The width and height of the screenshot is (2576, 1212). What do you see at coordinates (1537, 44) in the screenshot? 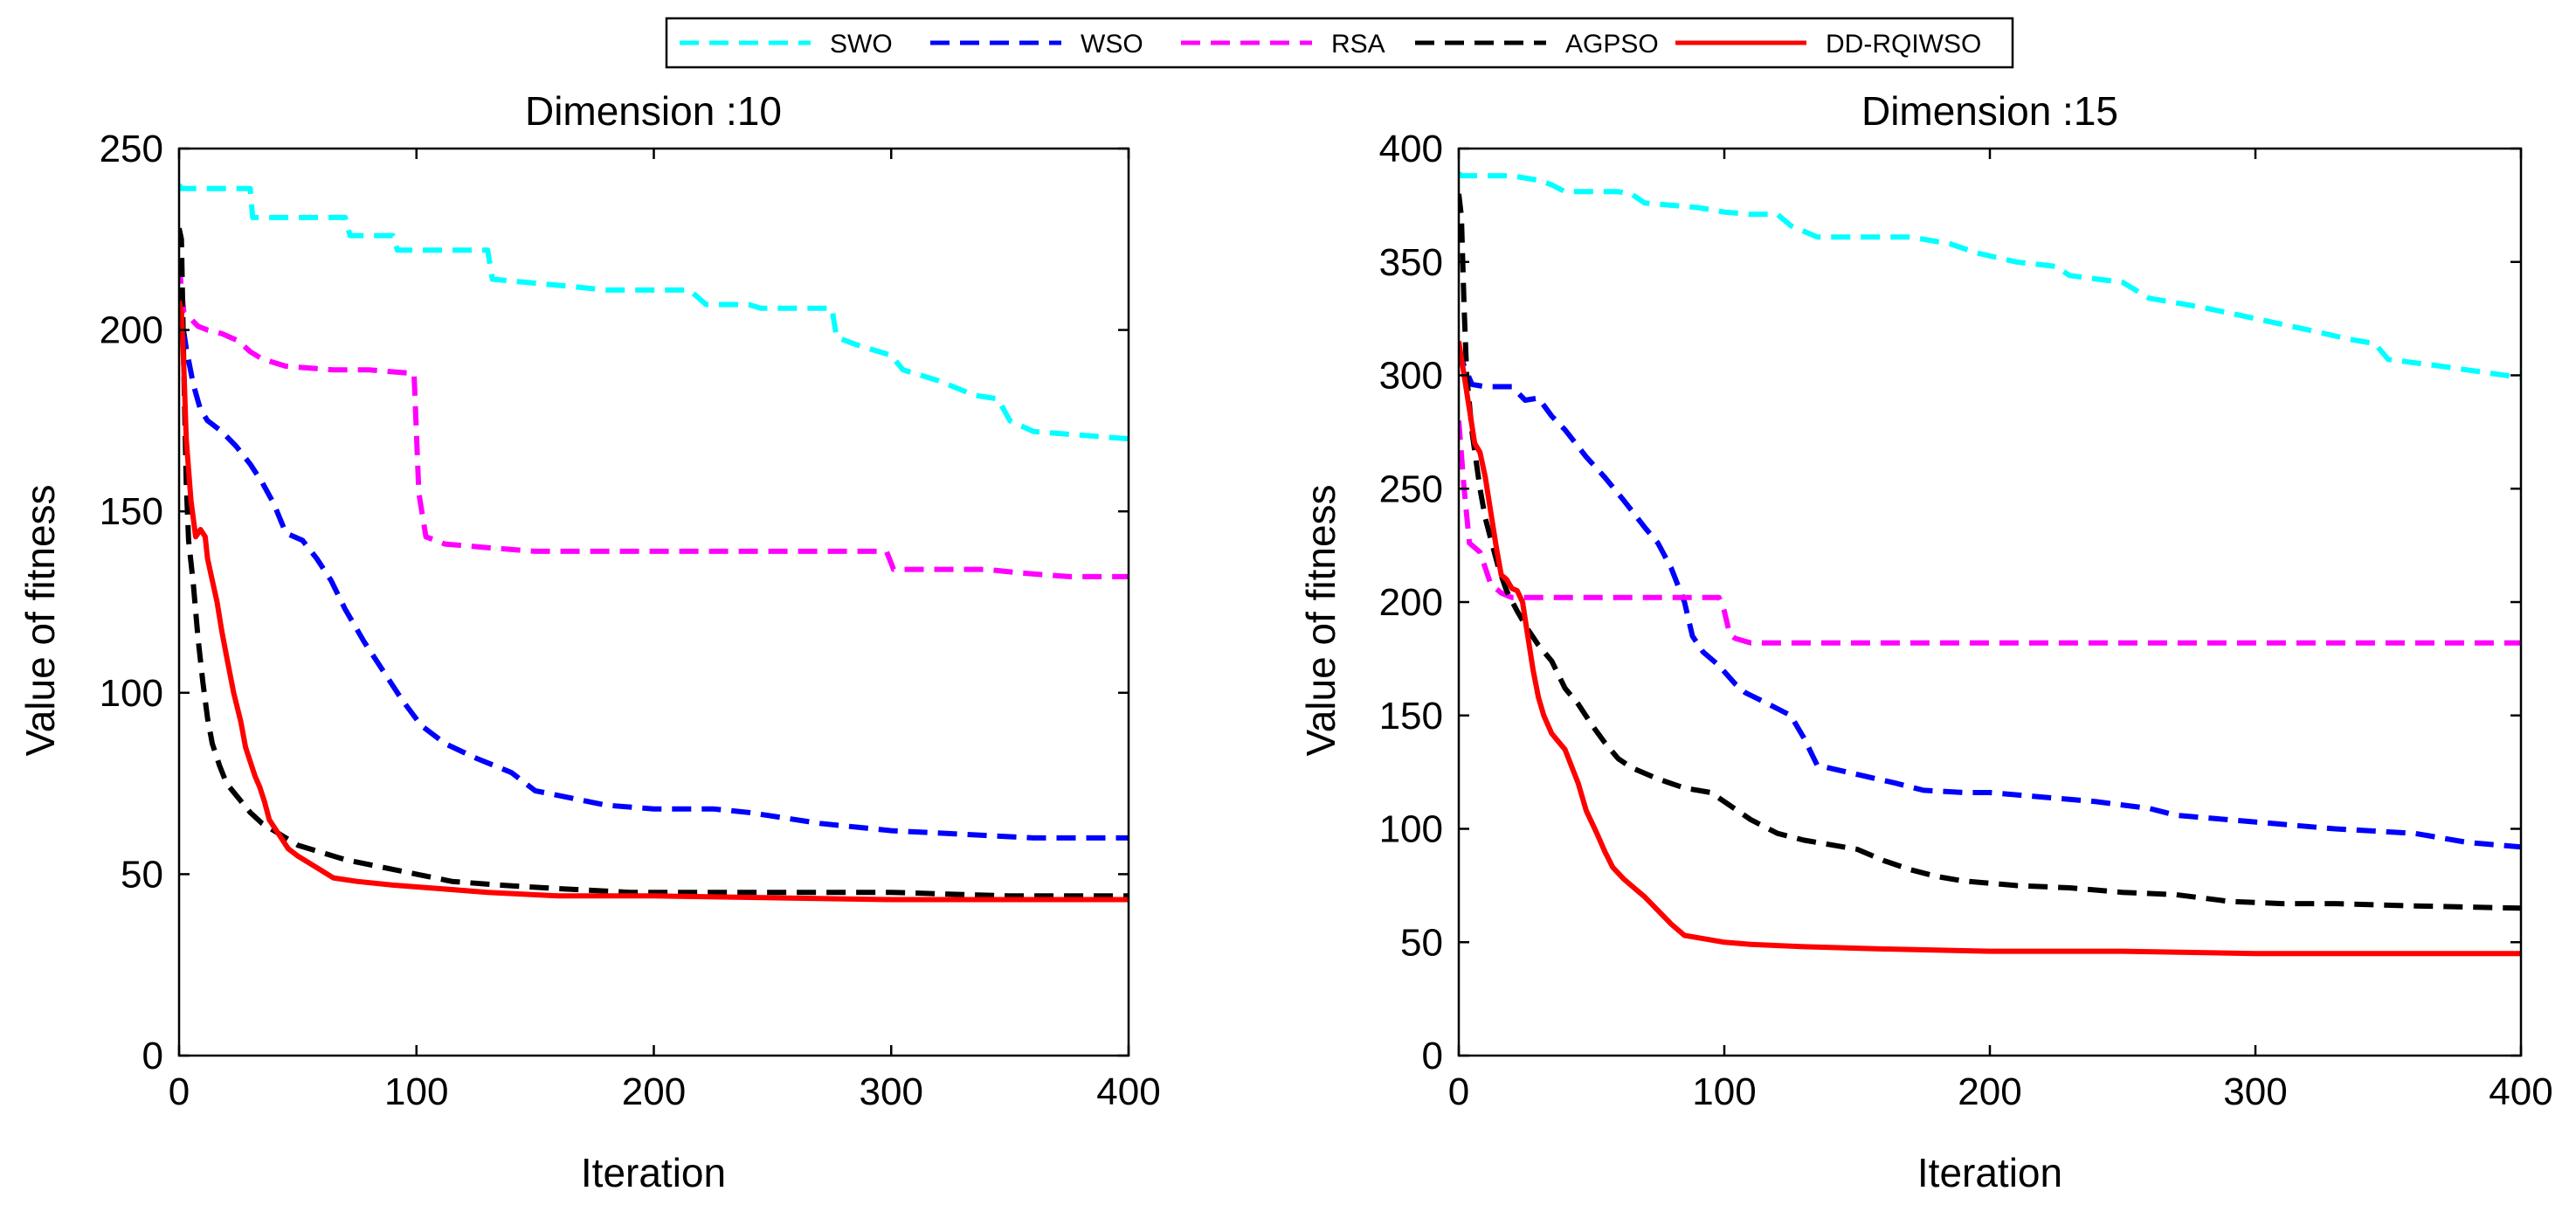
I see `legend-entry-agpso: AGPSO` at bounding box center [1537, 44].